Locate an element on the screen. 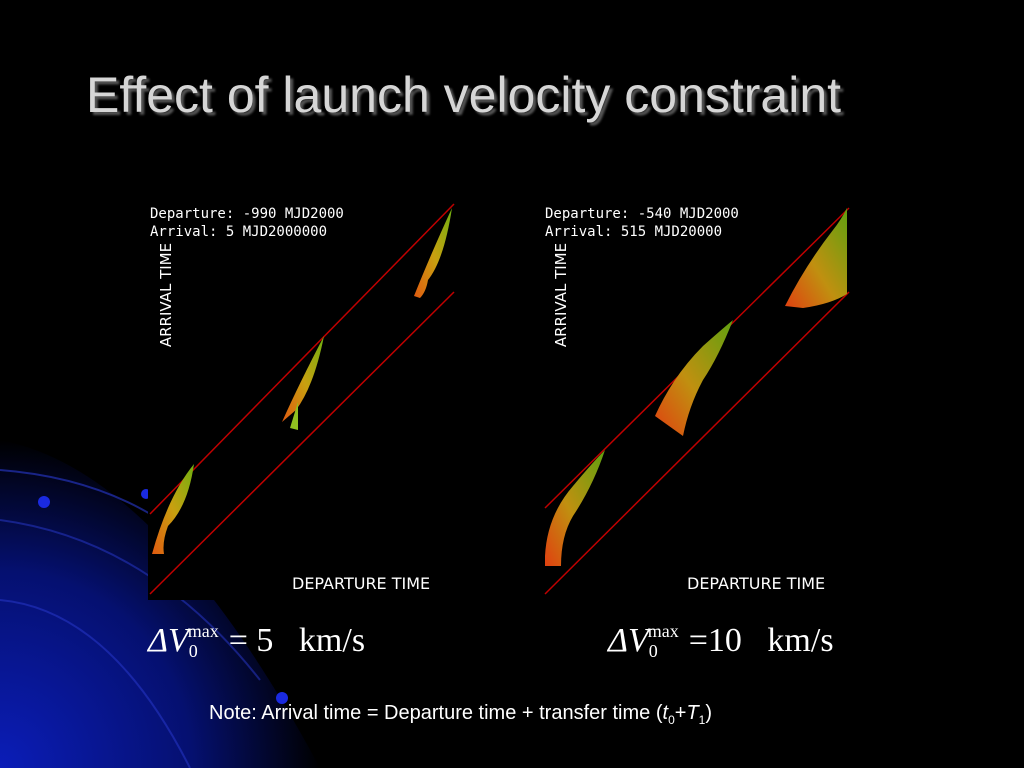  arrival-readout: Arrival: 5 MJD2000000 is located at coordinates (239, 232).